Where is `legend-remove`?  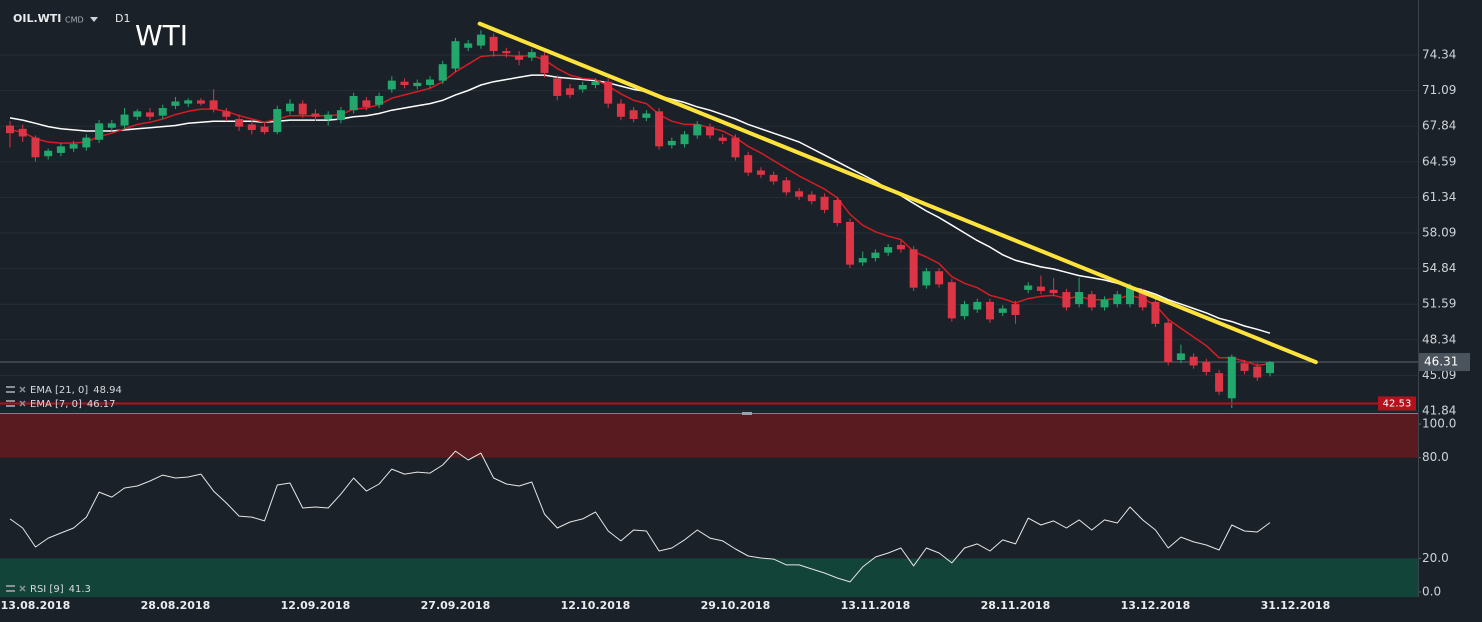 legend-remove is located at coordinates (22, 403).